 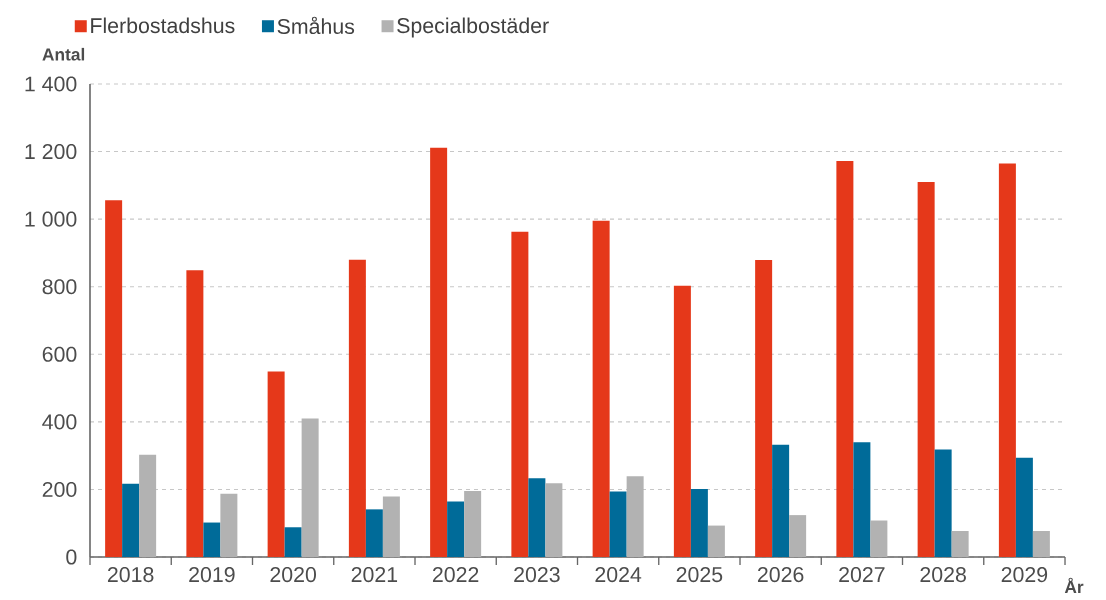 I want to click on y-tick-label: 1 000, so click(x=51, y=219).